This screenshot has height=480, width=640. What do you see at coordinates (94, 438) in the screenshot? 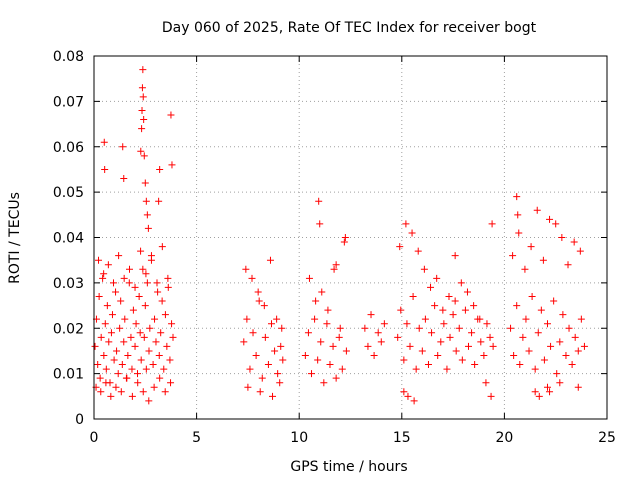
I see `x-tick-label: 0` at bounding box center [94, 438].